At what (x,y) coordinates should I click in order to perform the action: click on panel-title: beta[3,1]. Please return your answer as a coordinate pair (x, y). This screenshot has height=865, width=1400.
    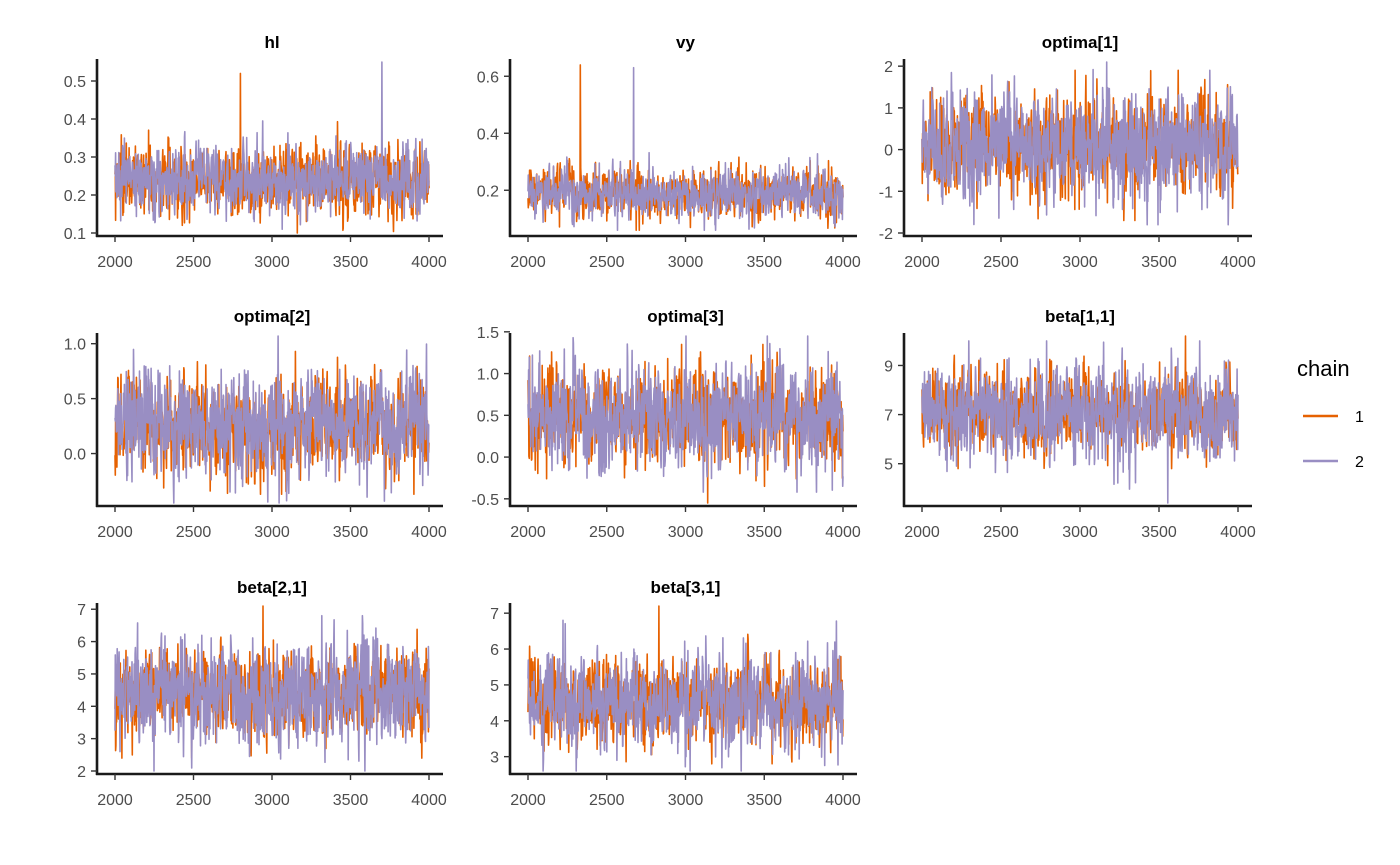
    Looking at the image, I should click on (686, 587).